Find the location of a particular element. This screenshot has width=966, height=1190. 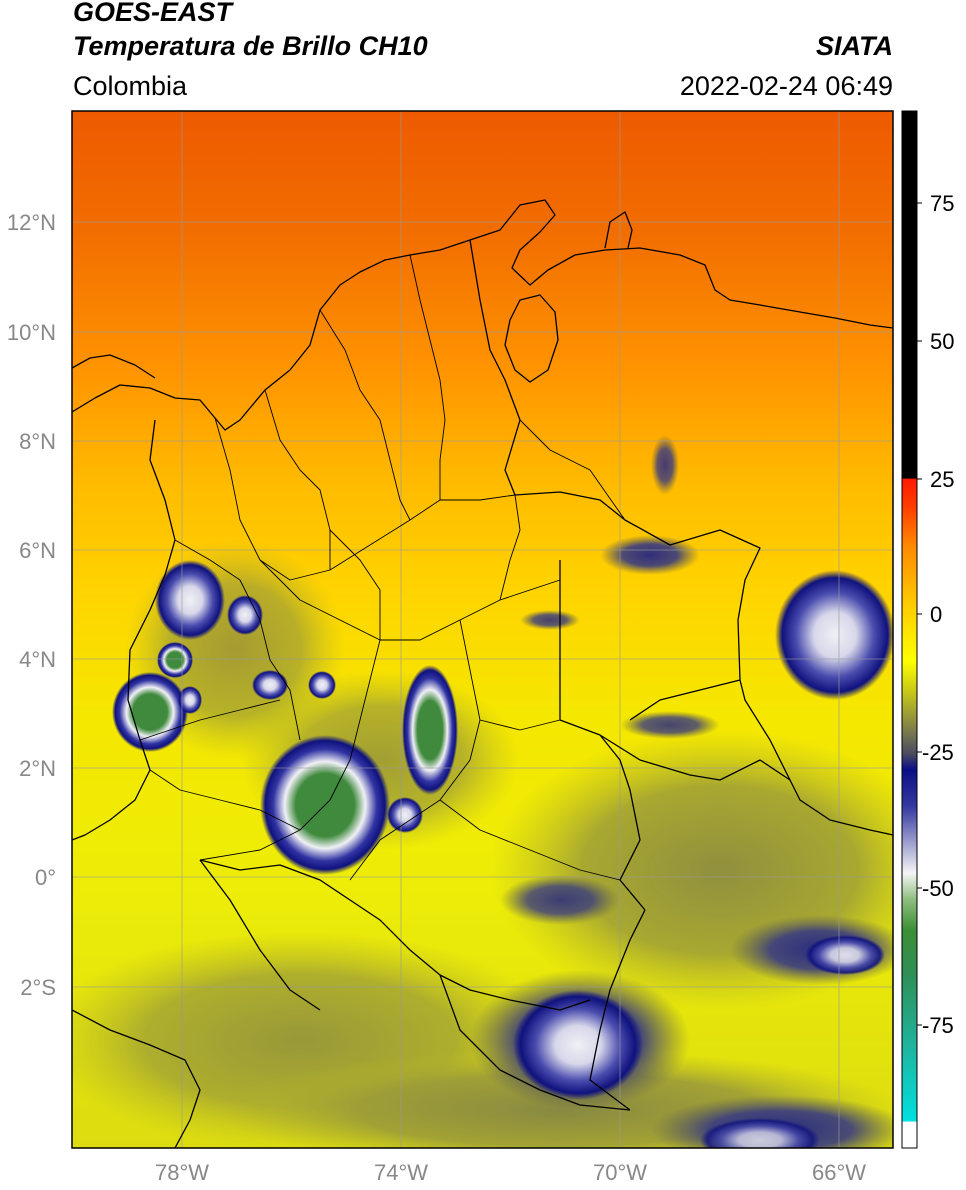

storm-cell-coast is located at coordinates (190, 700).